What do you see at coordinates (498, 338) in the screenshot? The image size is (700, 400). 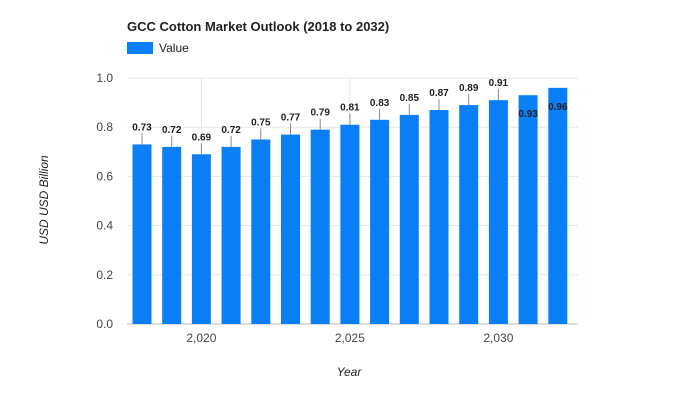 I see `x-tick-label: 2,030` at bounding box center [498, 338].